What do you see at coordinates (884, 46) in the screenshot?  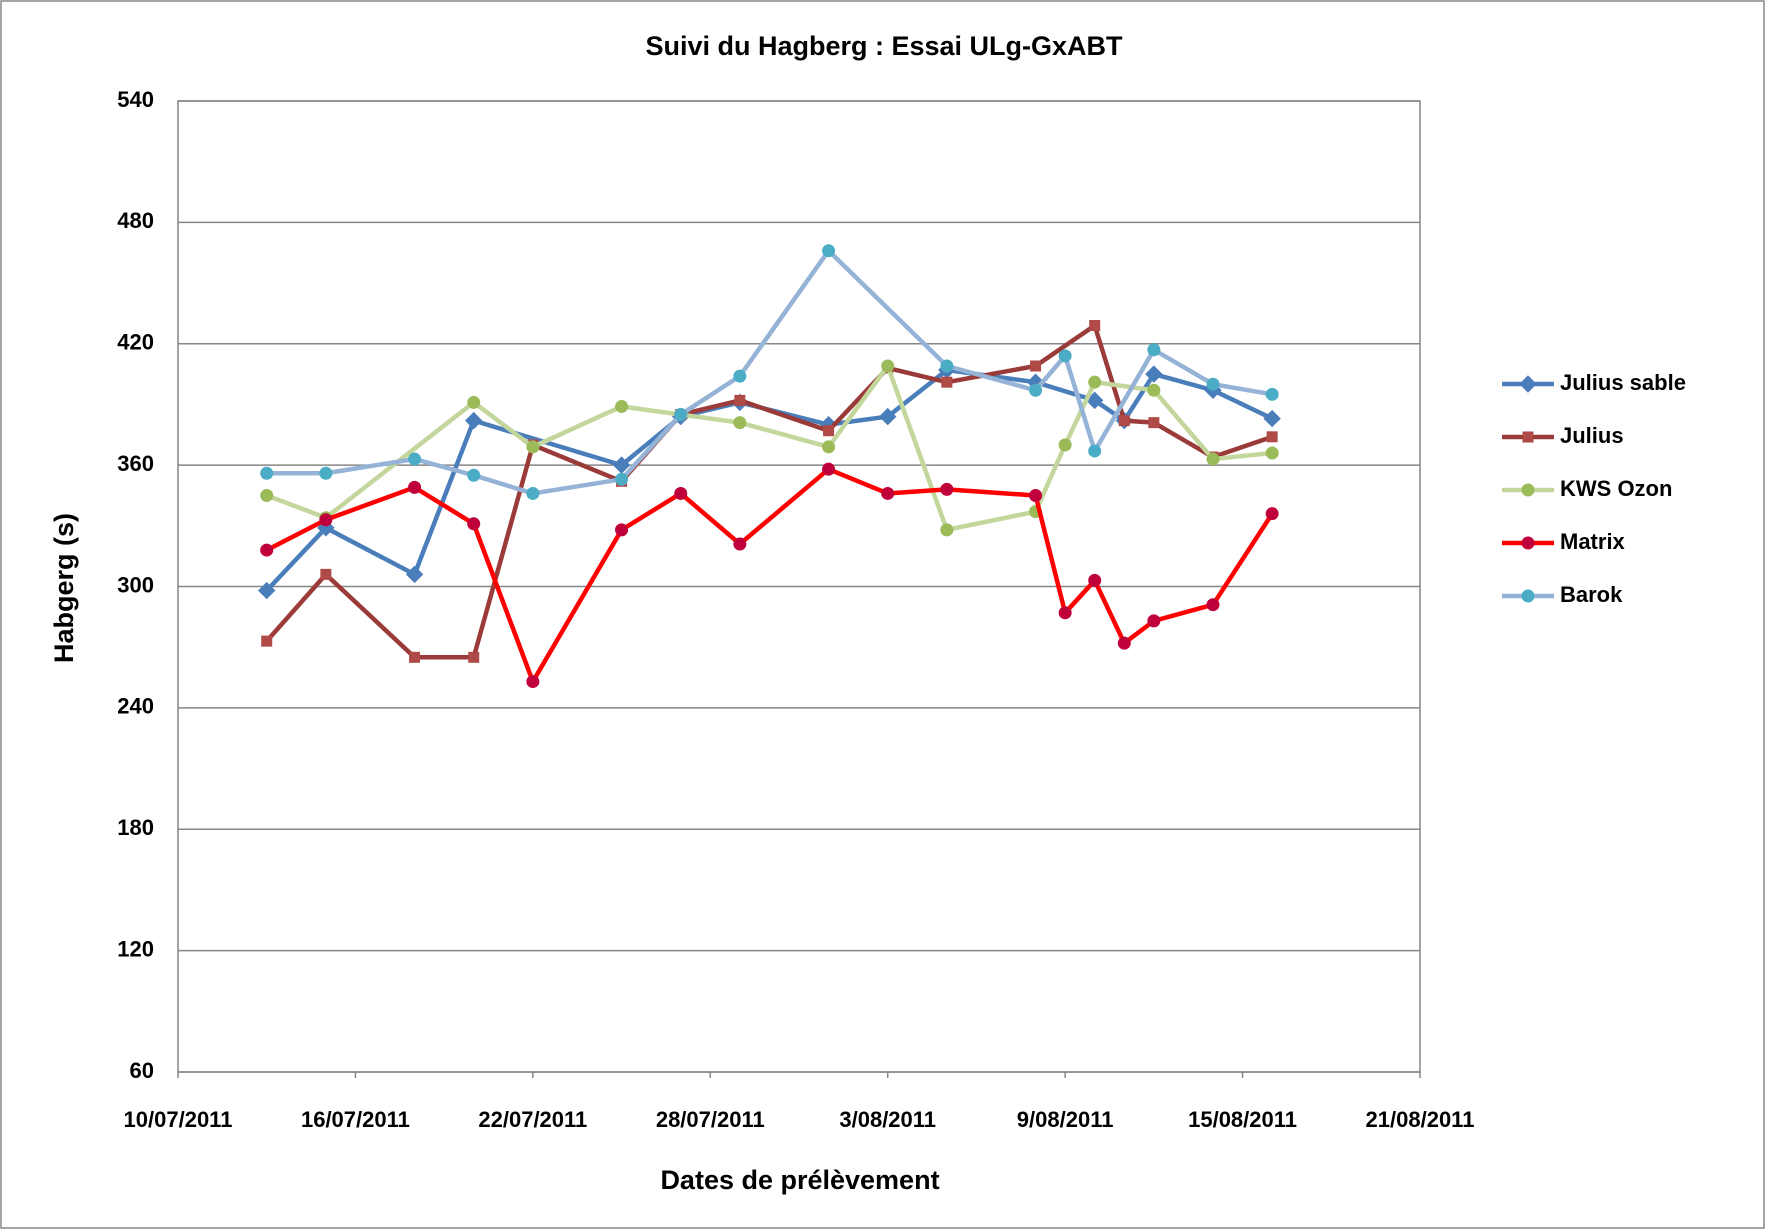 I see `chart-title: Suivi du Hagberg : Essai ULg-GxABT` at bounding box center [884, 46].